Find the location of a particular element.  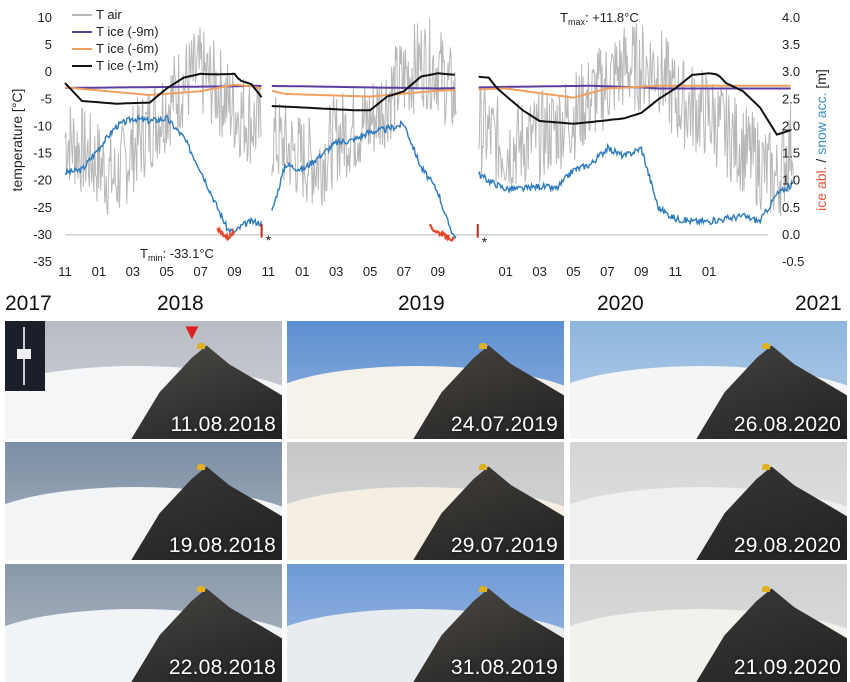

y-left-label: temperature [°C] is located at coordinates (17, 140).